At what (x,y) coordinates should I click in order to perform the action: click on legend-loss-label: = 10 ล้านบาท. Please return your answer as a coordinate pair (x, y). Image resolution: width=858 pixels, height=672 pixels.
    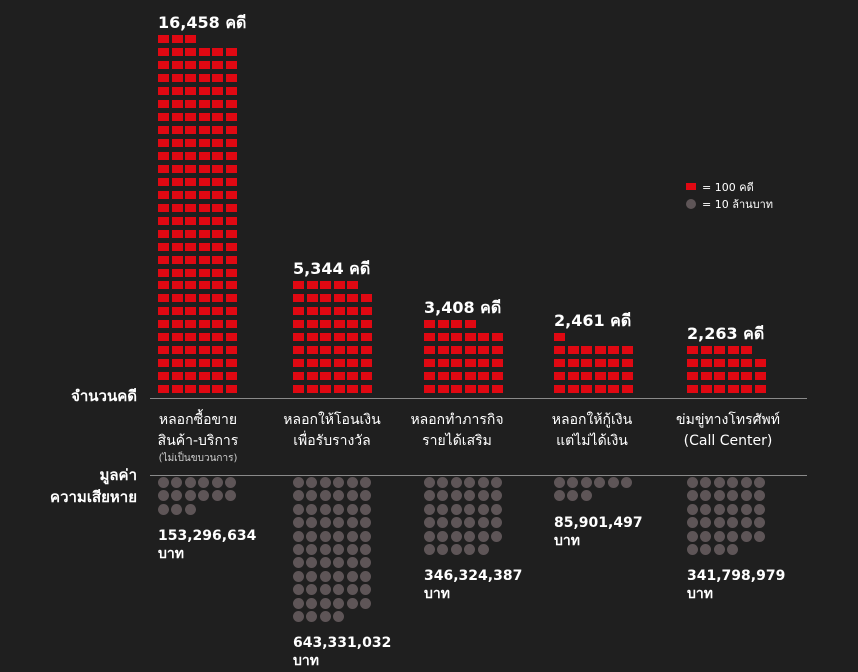
    Looking at the image, I should click on (738, 204).